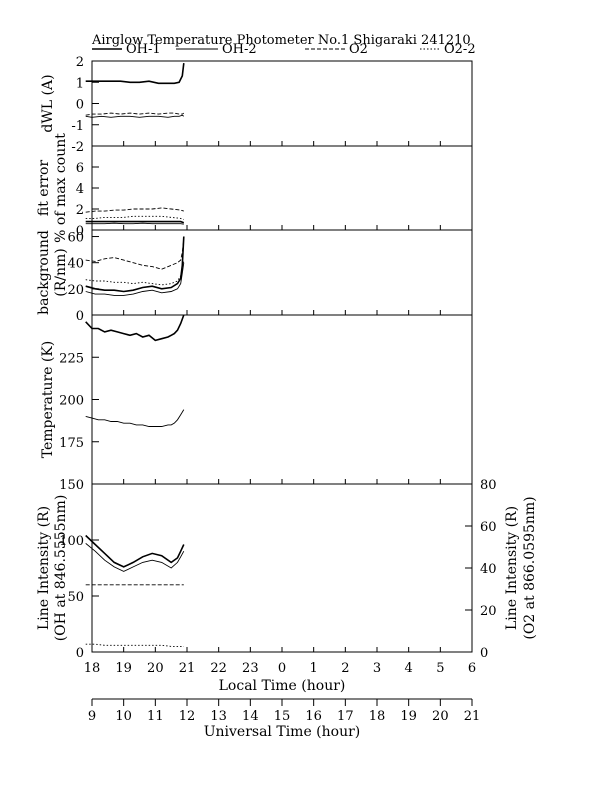 The width and height of the screenshot is (612, 792). Describe the element at coordinates (250, 716) in the screenshot. I see `universal-time-tick-label: 14` at that location.